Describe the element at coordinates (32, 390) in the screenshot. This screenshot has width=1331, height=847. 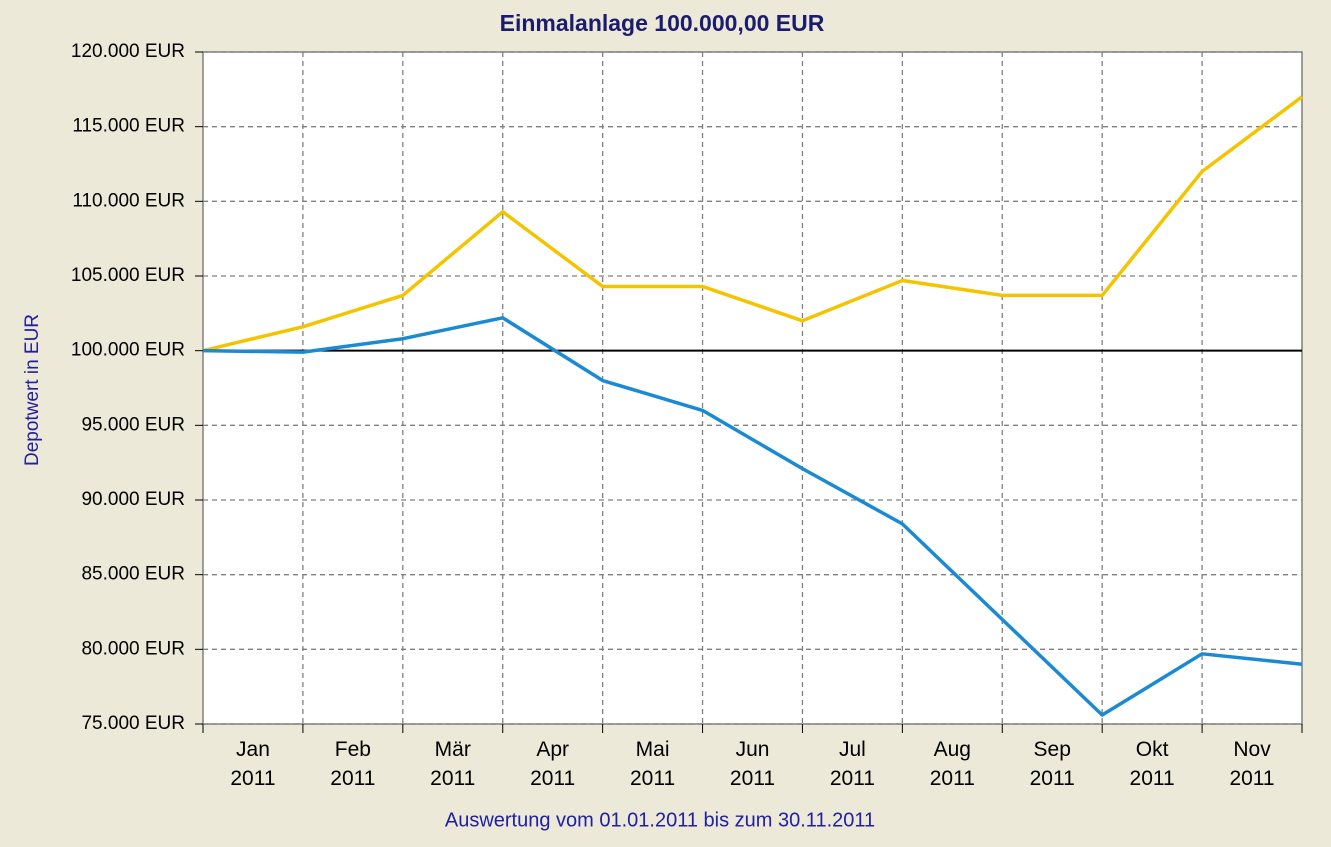
I see `y-axis-label: Depotwert in EUR` at that location.